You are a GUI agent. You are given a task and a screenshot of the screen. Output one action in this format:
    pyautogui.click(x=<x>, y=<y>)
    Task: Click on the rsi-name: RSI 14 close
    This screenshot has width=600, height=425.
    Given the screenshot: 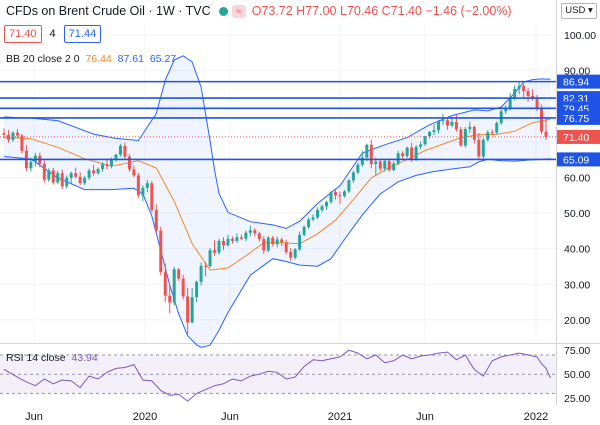 What is the action you would take?
    pyautogui.click(x=36, y=358)
    